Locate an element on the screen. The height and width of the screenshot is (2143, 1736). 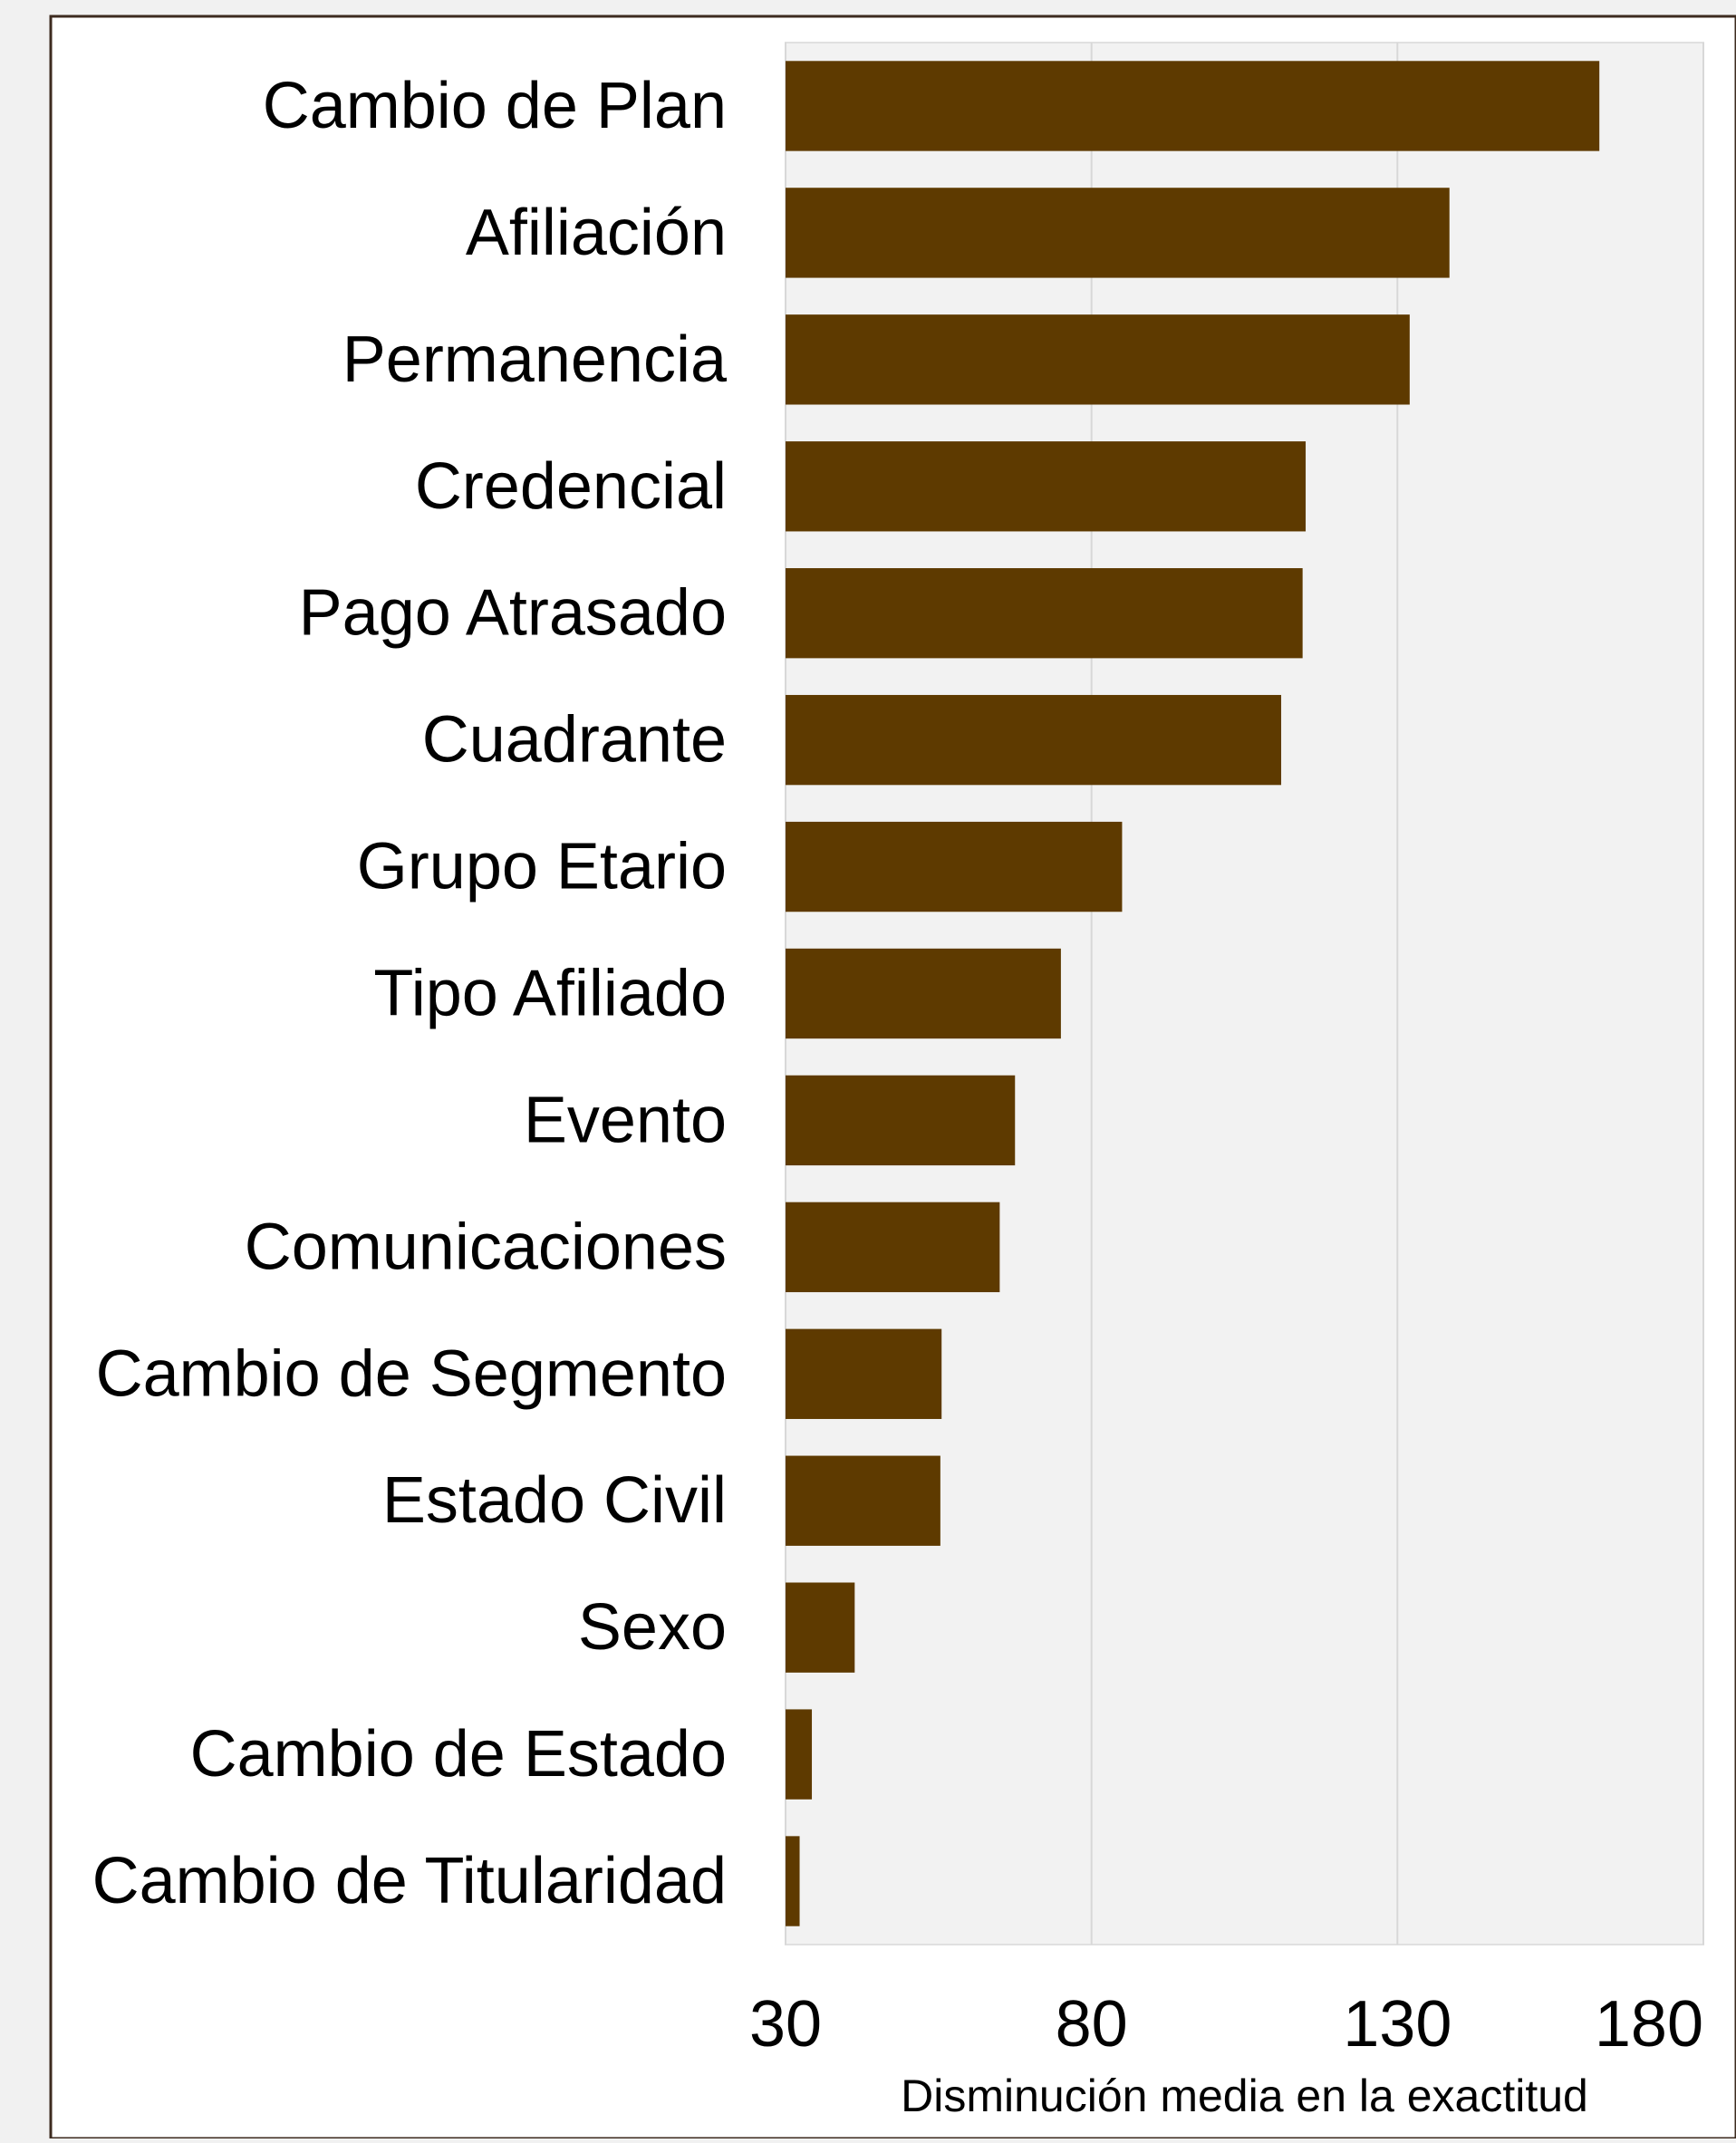
category-label-7: Tipo Afiliado is located at coordinates (550, 994).